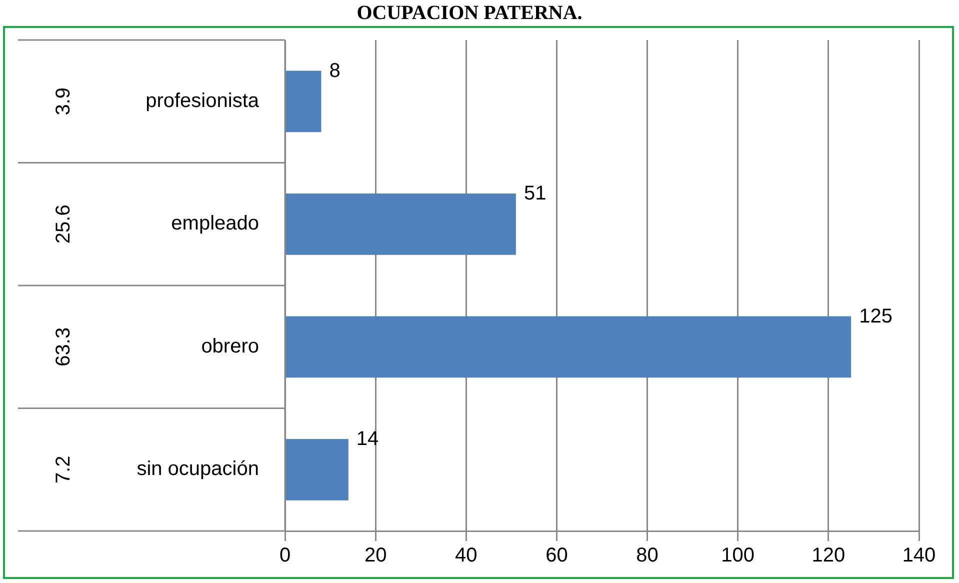 The width and height of the screenshot is (959, 583). Describe the element at coordinates (919, 555) in the screenshot. I see `x-tick-label: 140` at that location.